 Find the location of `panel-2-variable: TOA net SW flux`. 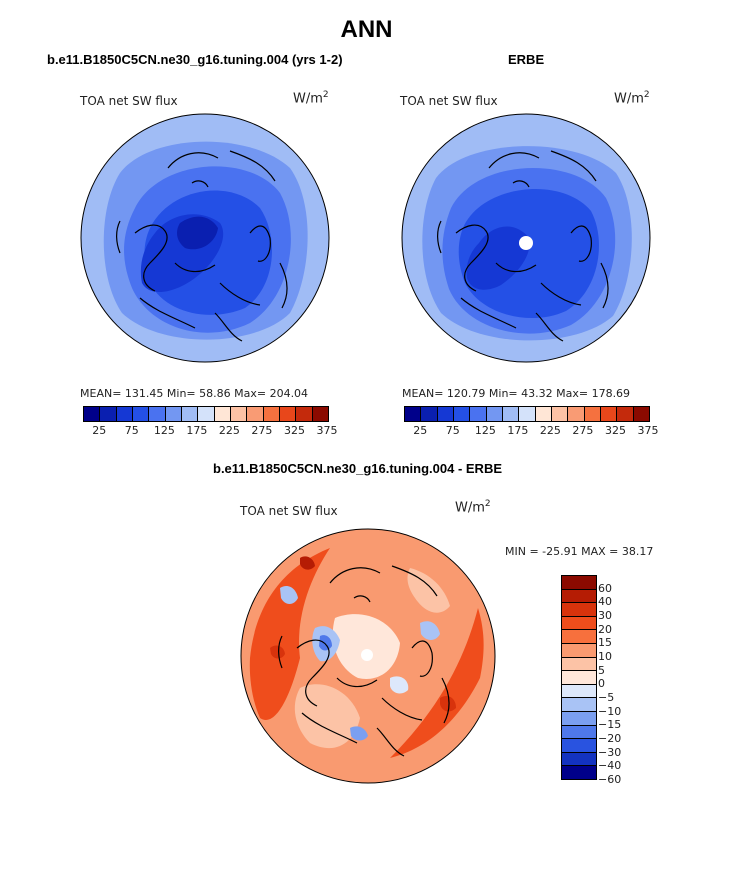

panel-2-variable: TOA net SW flux is located at coordinates (449, 101).